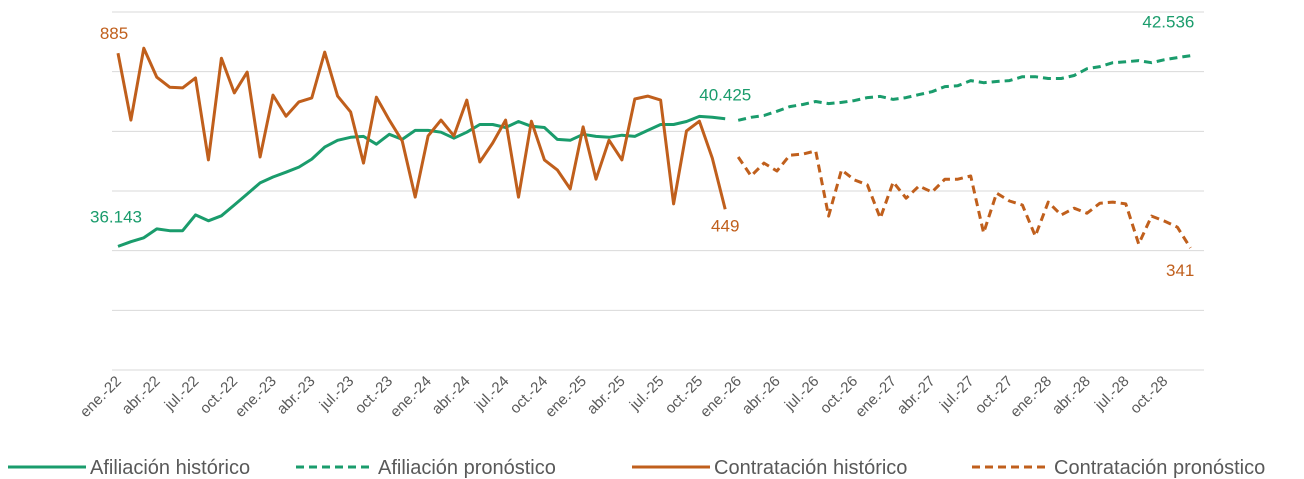 The image size is (1304, 479). What do you see at coordinates (916, 395) in the screenshot?
I see `x-tick-label: abr.-27` at bounding box center [916, 395].